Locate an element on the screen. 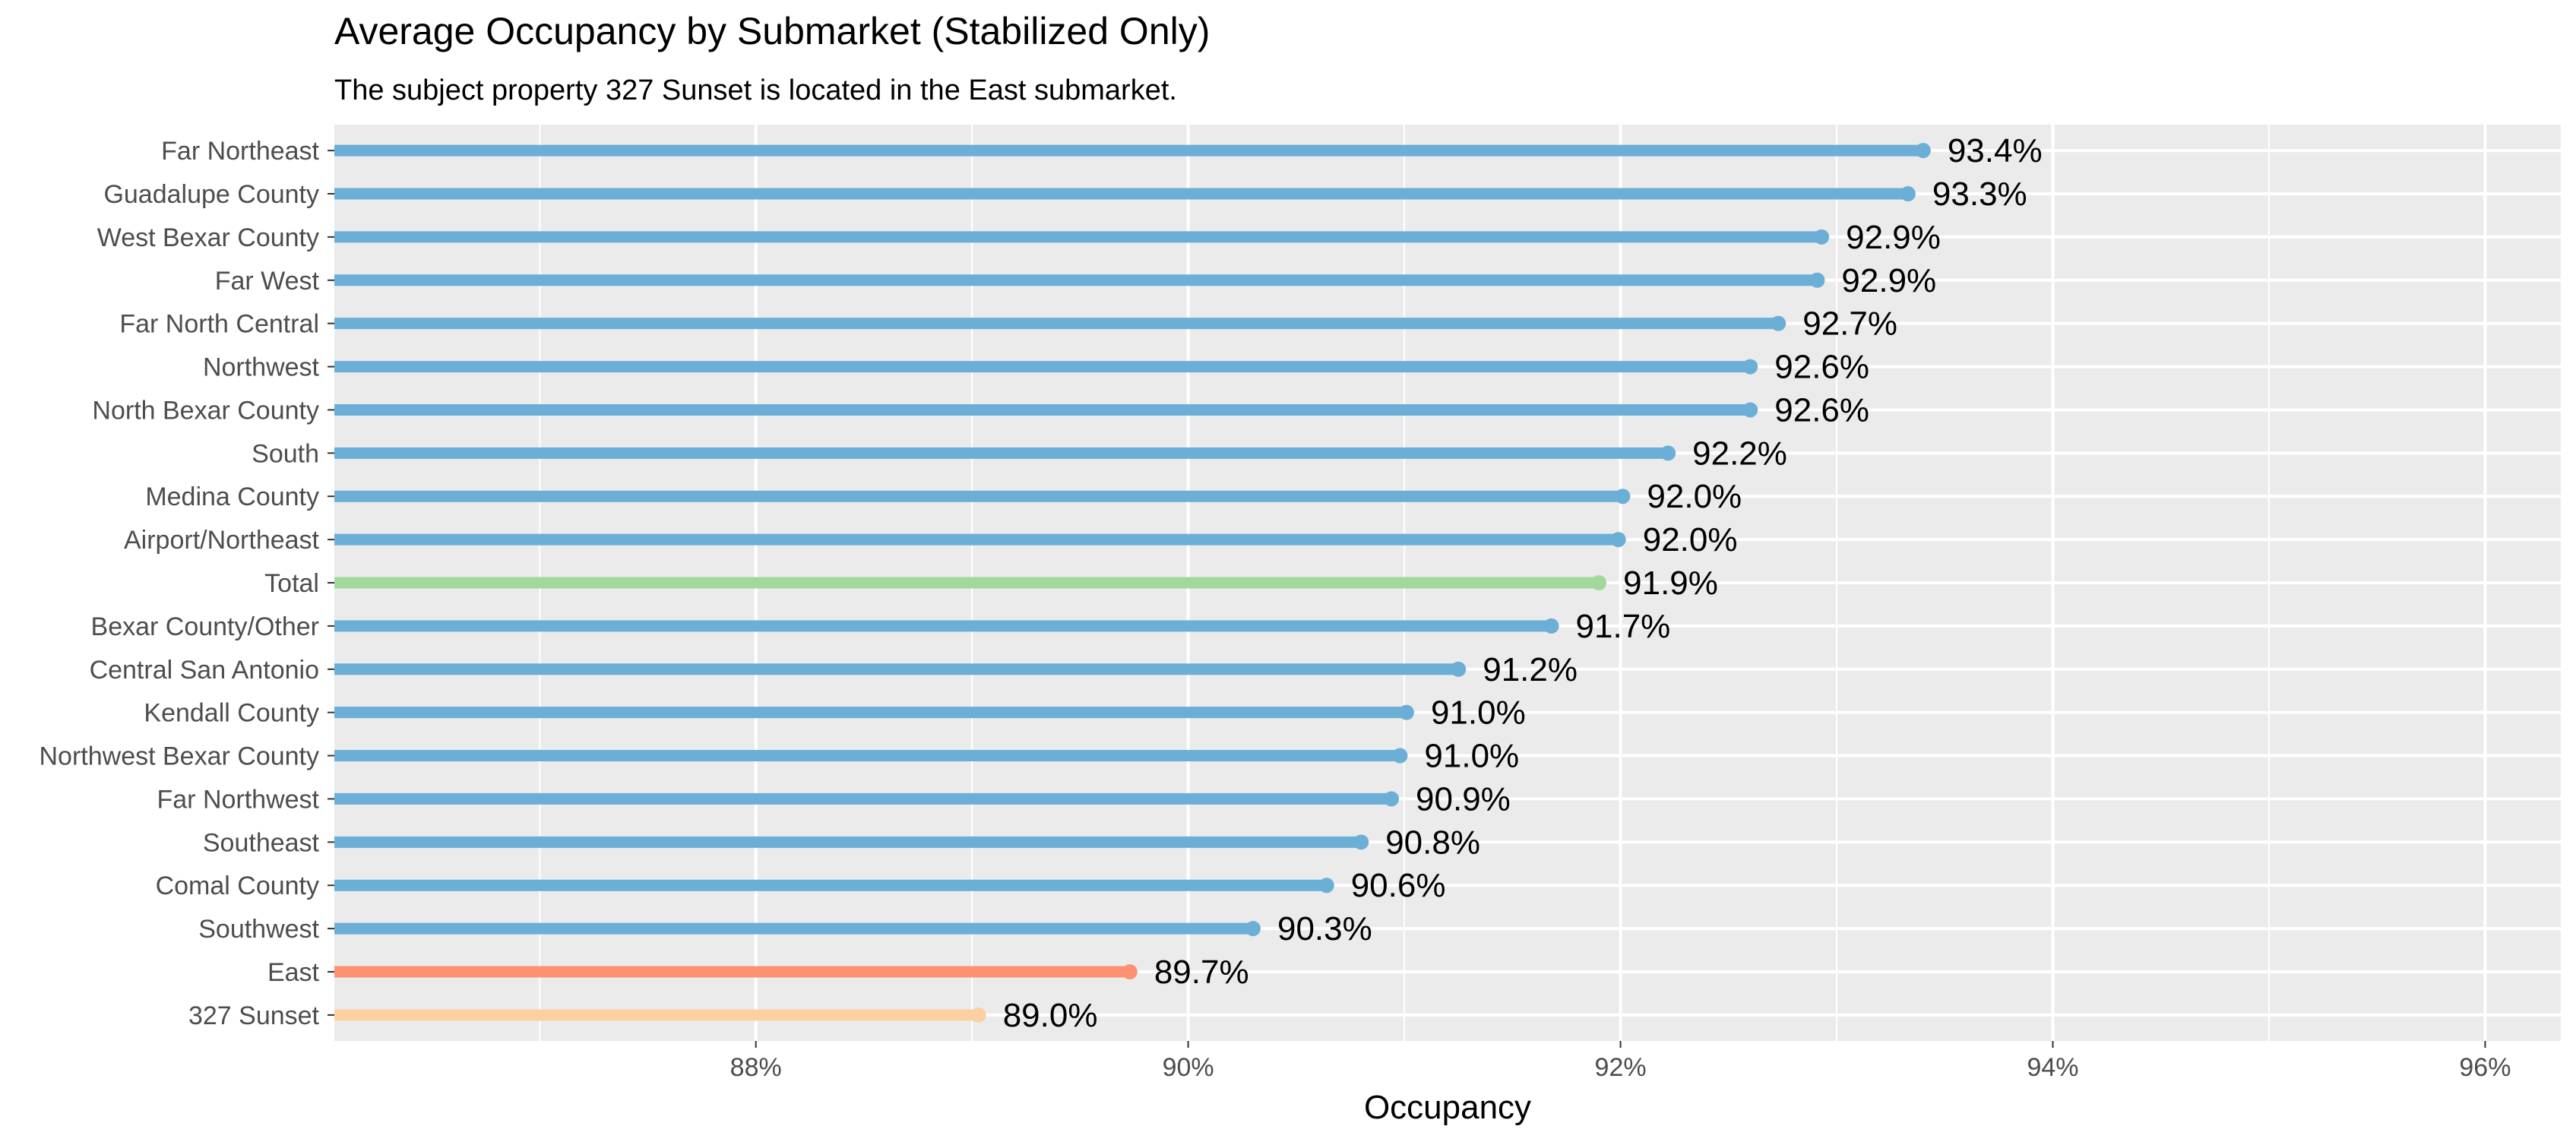 This screenshot has width=2576, height=1142. y-tick-label: Far Northeast is located at coordinates (240, 151).